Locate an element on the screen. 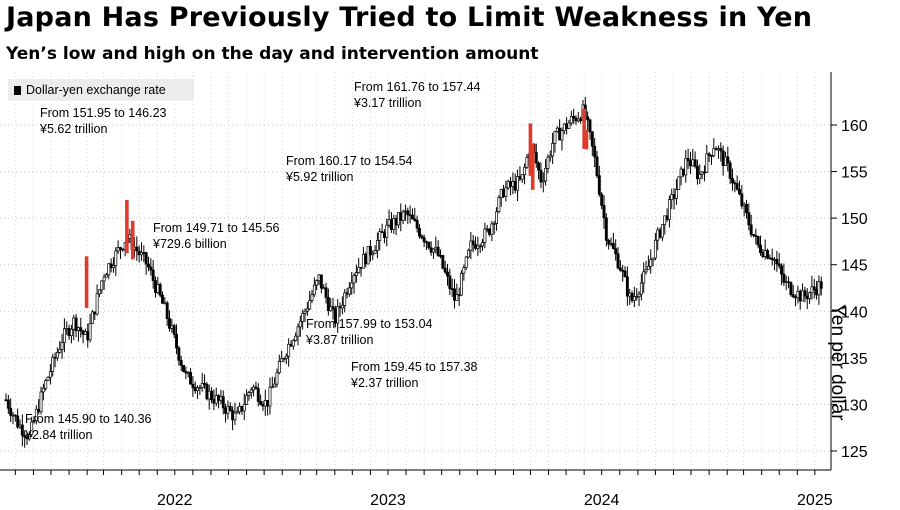 This screenshot has height=510, width=900. annotation-range: From 160.17 to 154.54 is located at coordinates (349, 161).